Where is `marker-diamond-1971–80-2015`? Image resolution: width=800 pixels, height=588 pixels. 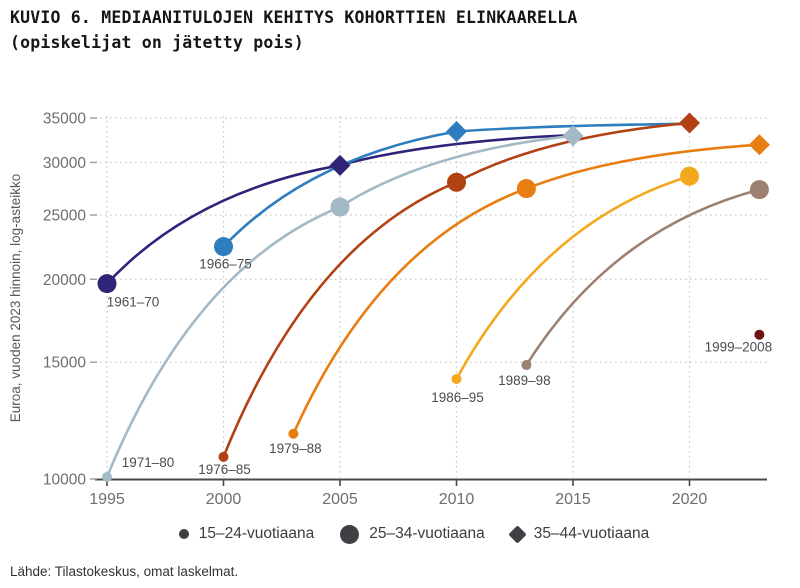
marker-diamond-1971–80-2015 is located at coordinates (573, 136).